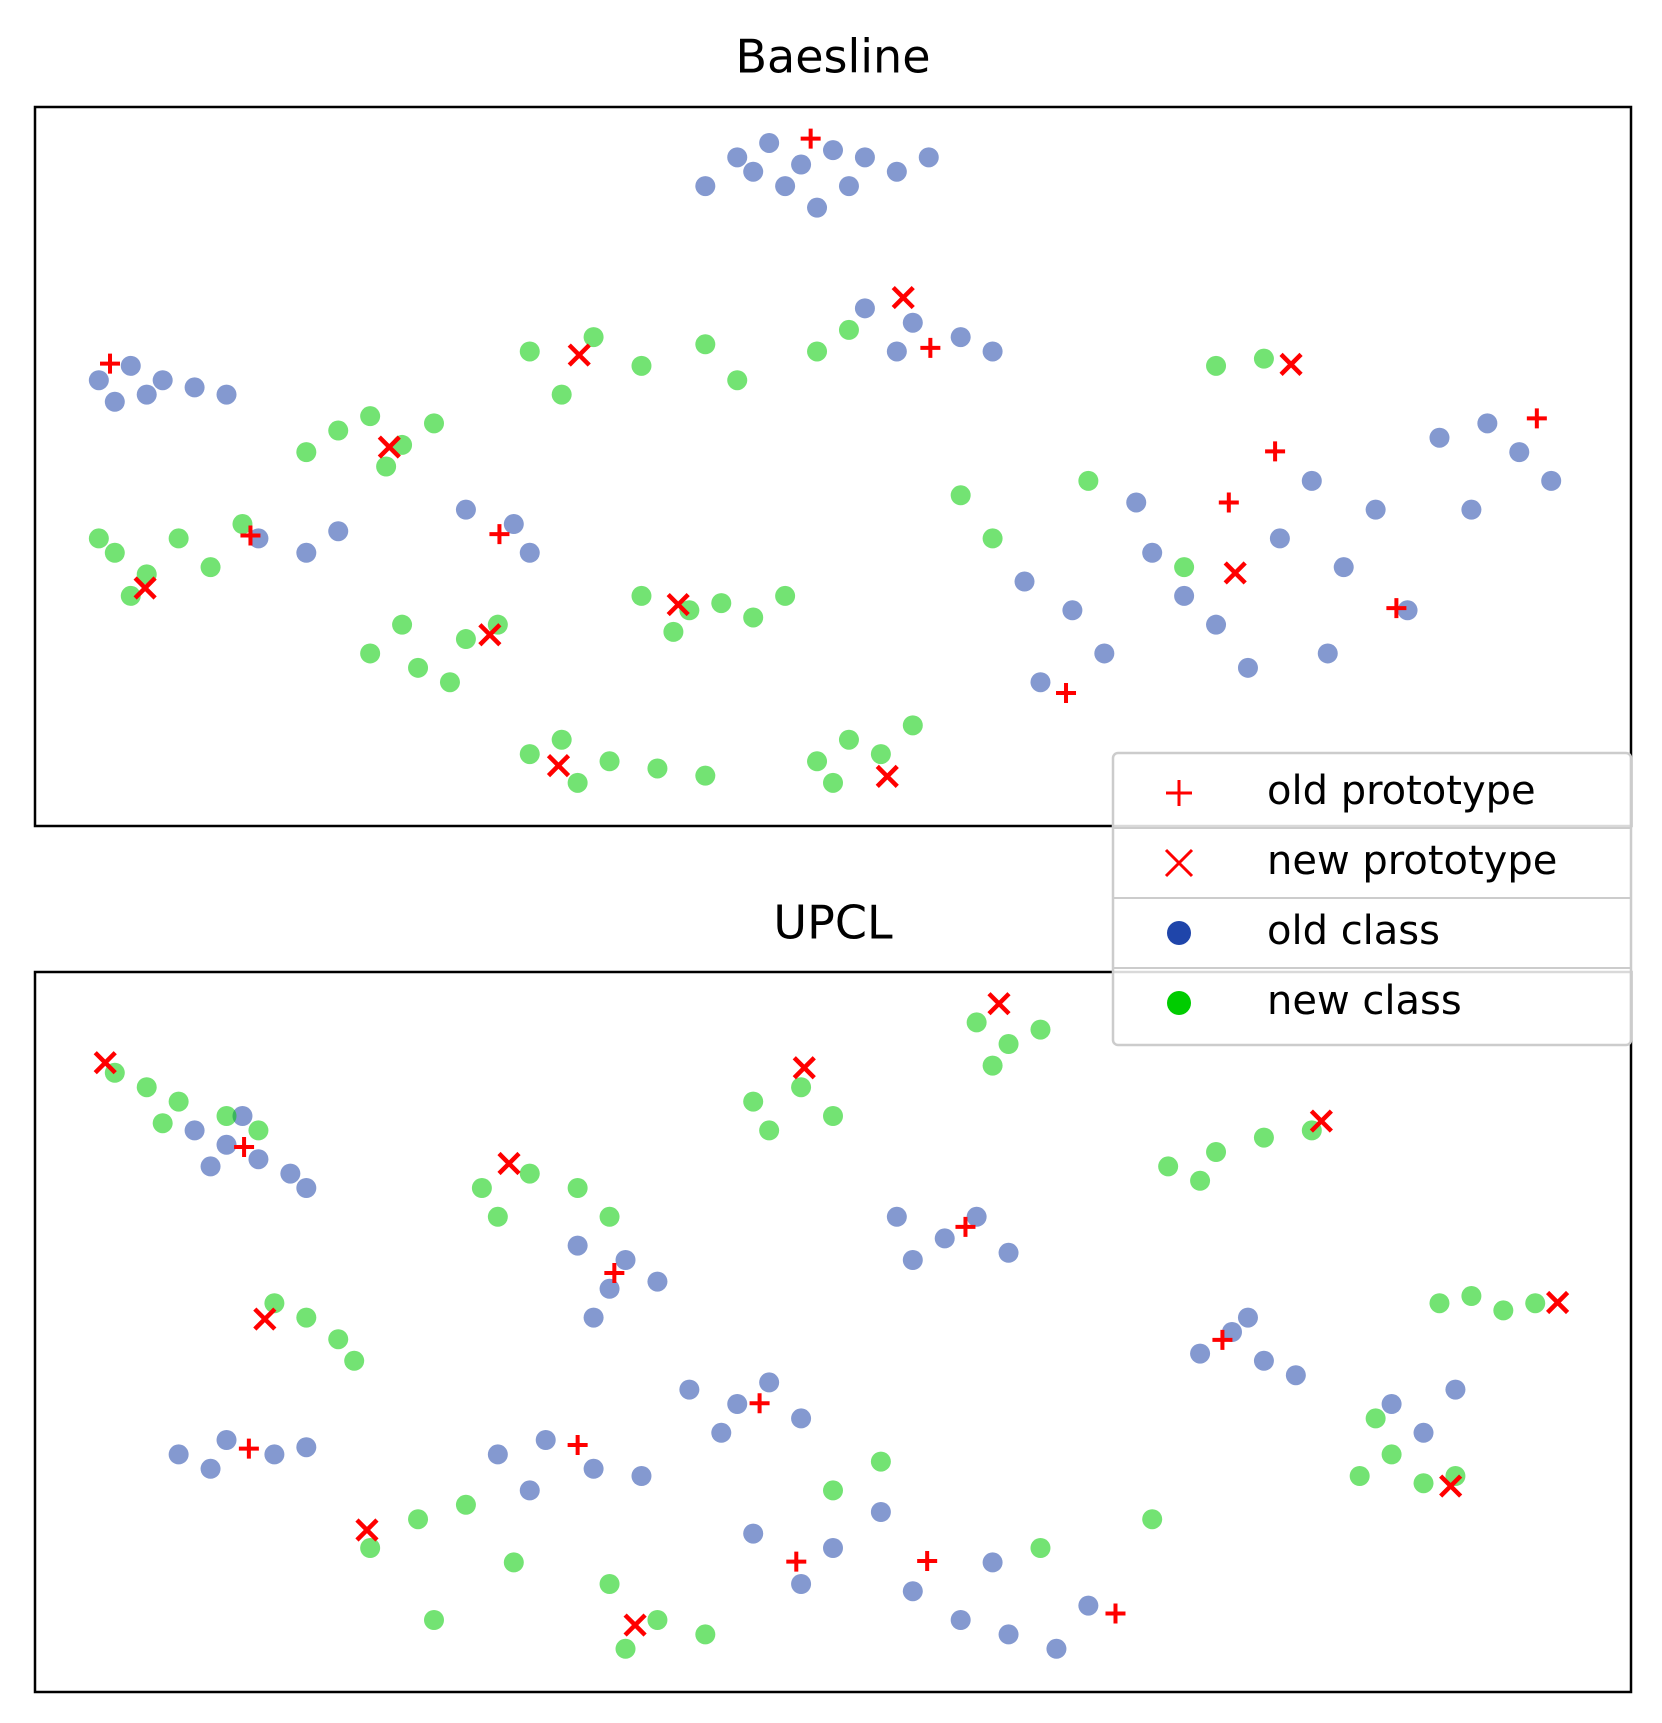  Describe the element at coordinates (833, 923) in the screenshot. I see `panel-title: UPCL` at that location.